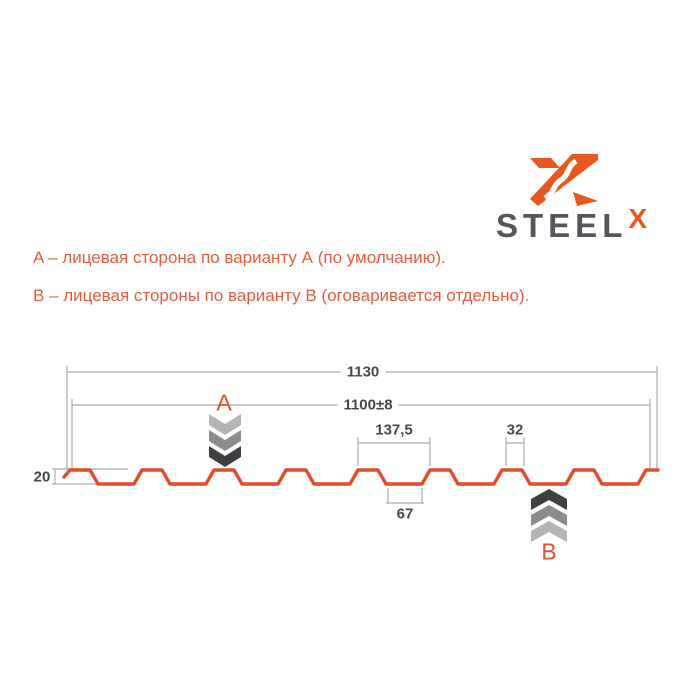  What do you see at coordinates (225, 424) in the screenshot?
I see `chevron-down-light-icon` at bounding box center [225, 424].